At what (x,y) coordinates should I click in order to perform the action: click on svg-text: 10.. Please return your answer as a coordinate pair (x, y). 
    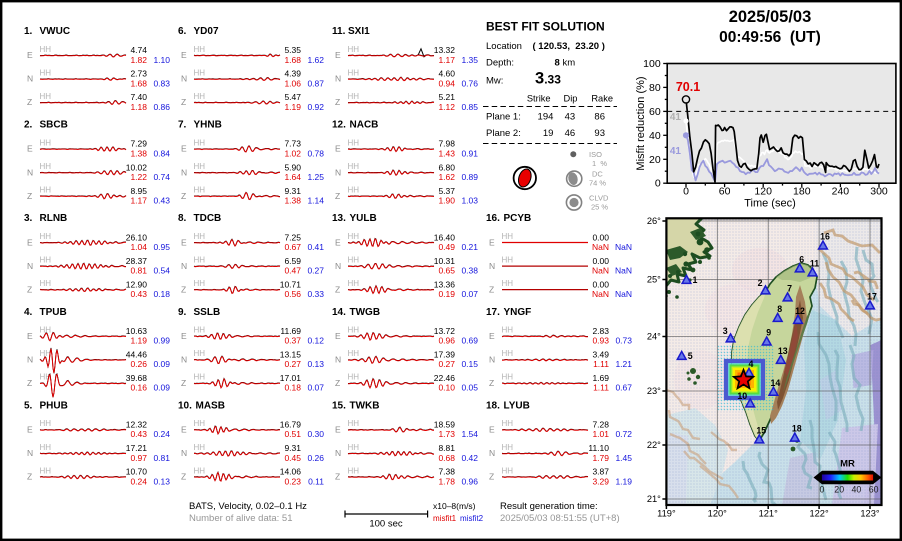
    Looking at the image, I should click on (185, 405).